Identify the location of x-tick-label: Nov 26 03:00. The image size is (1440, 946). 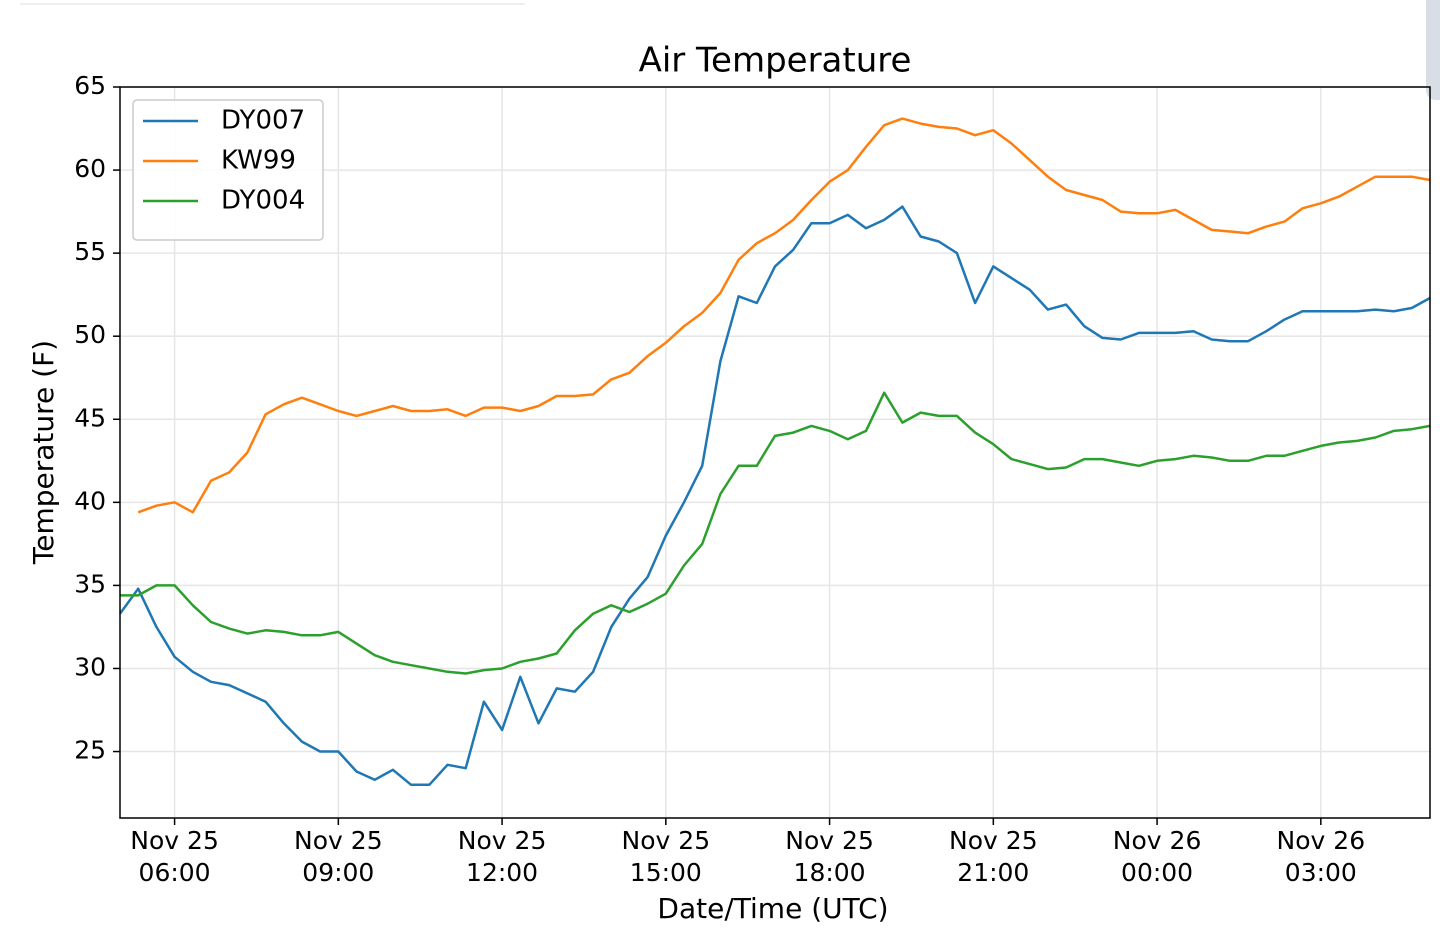
(1321, 856).